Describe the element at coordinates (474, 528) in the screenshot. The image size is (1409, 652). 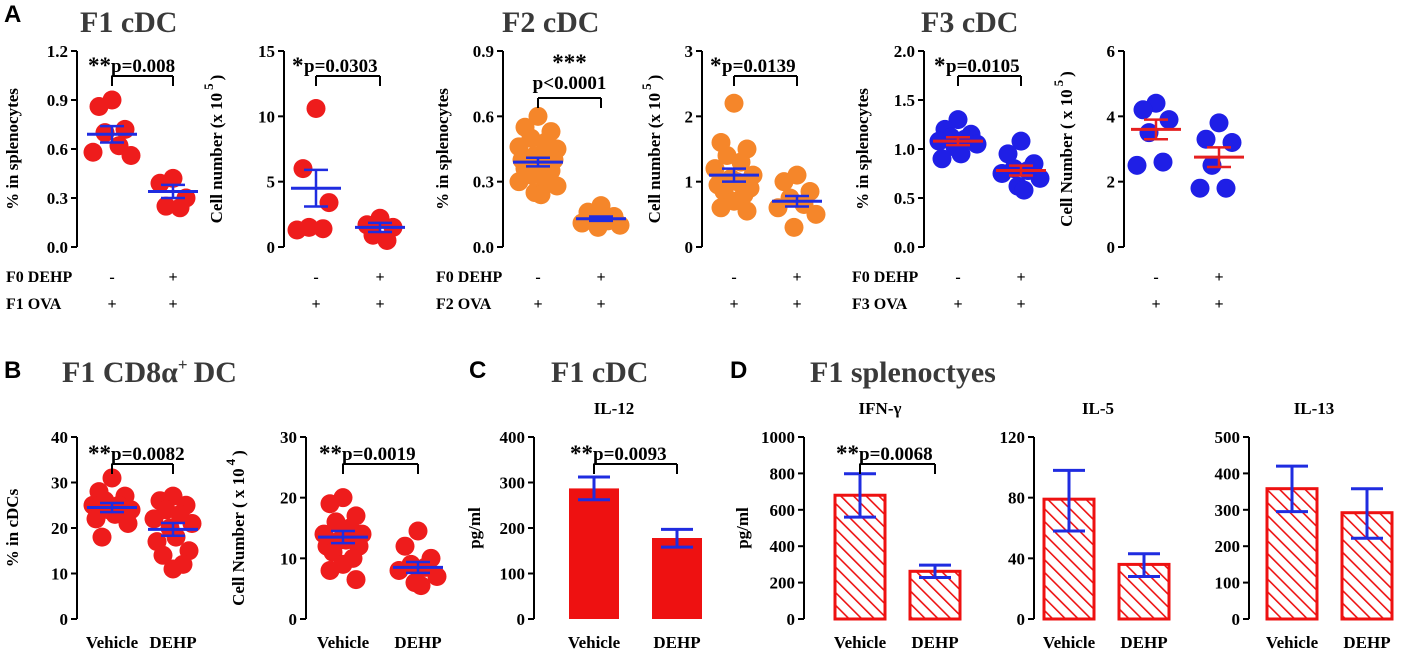
I see `y-axis-label: pg/ml` at that location.